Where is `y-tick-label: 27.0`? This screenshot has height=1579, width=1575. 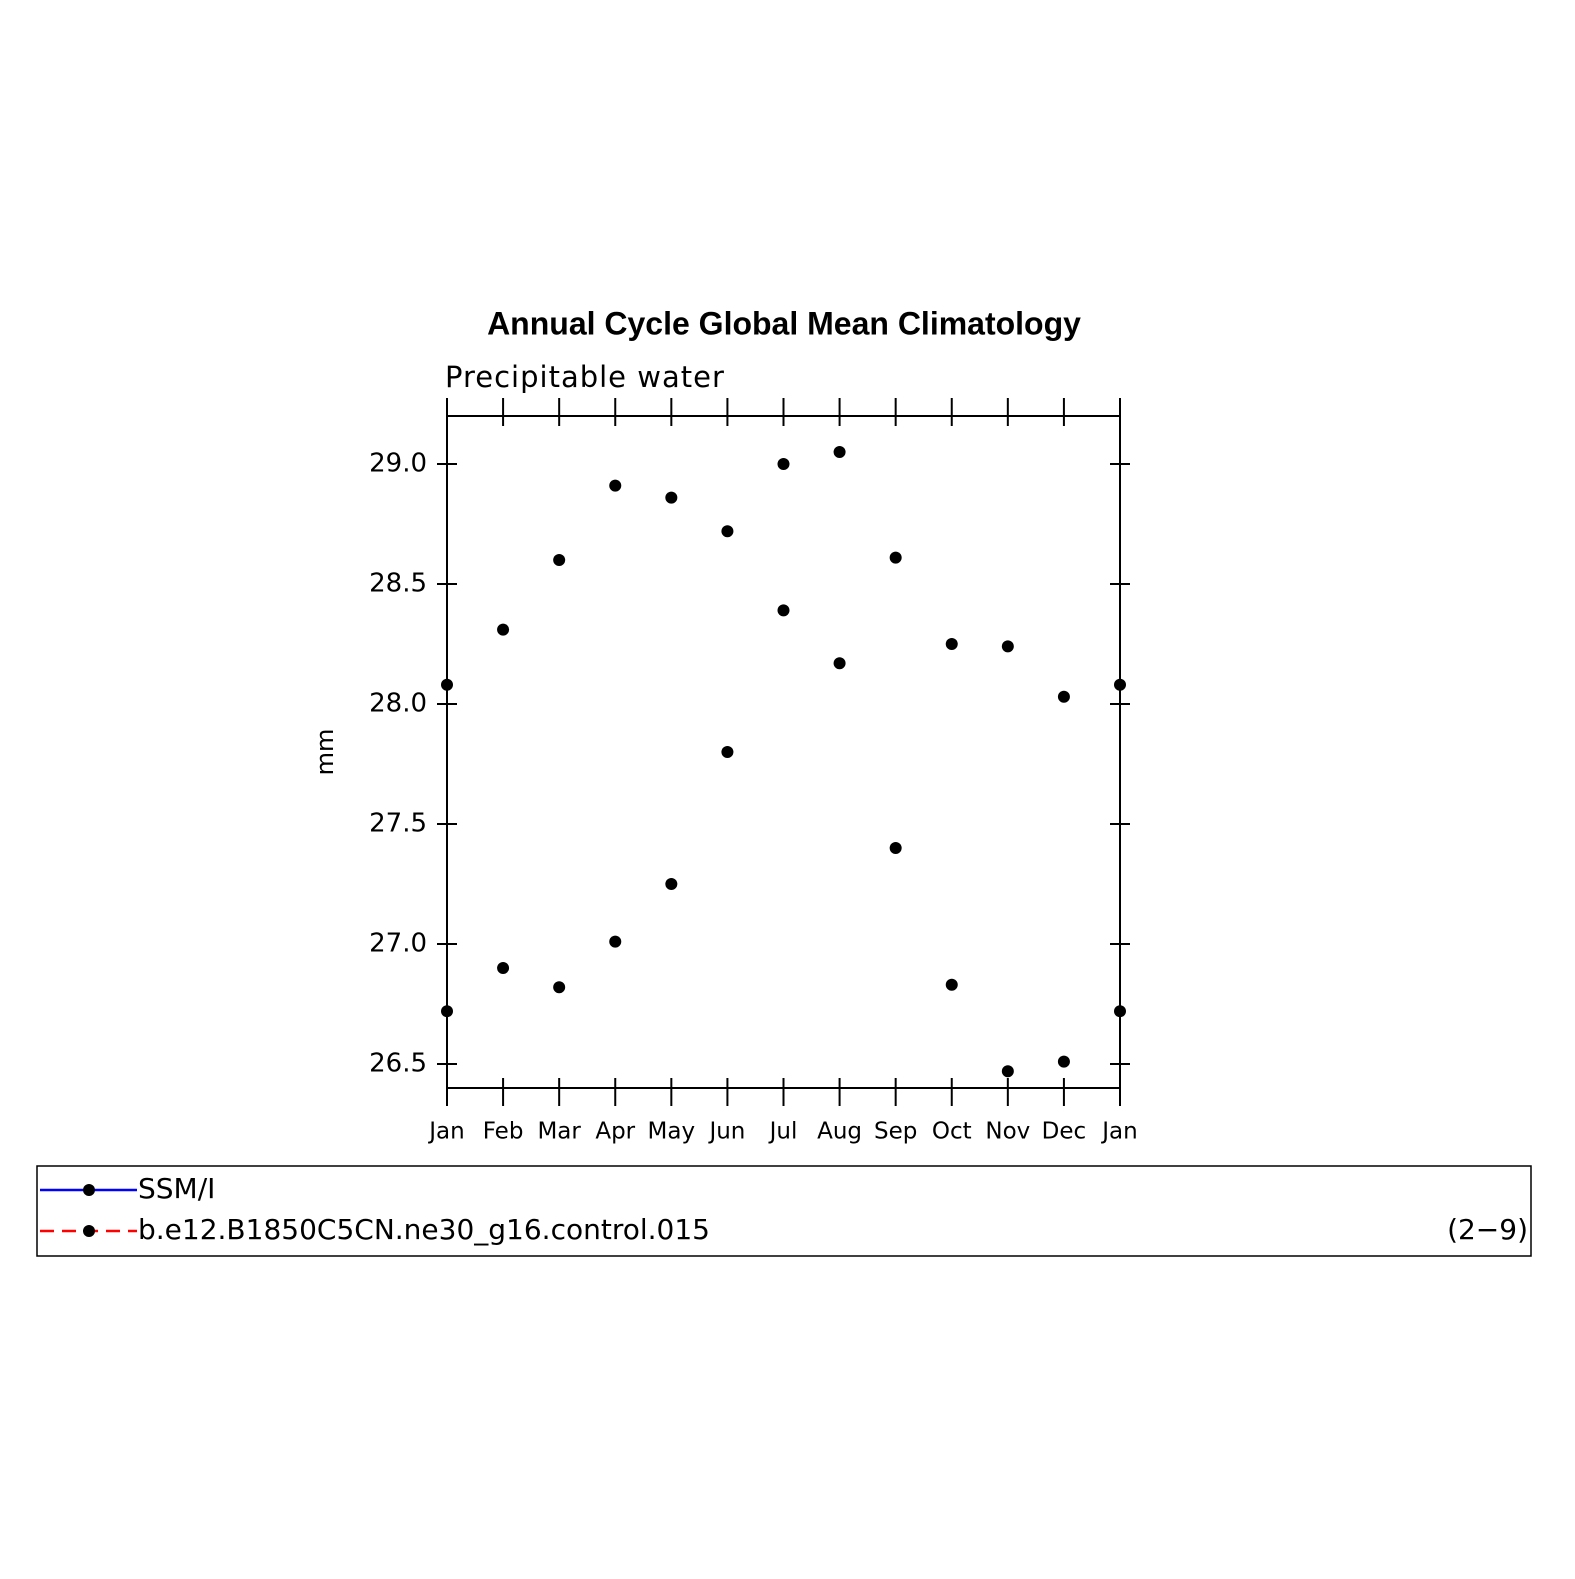 y-tick-label: 27.0 is located at coordinates (398, 944).